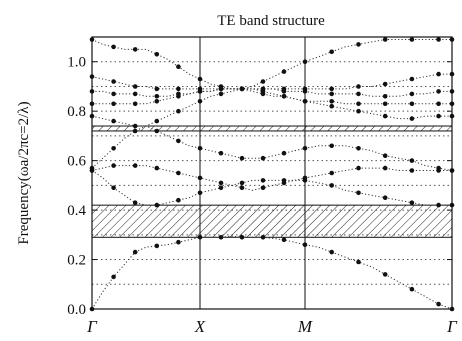 The width and height of the screenshot is (462, 341). What do you see at coordinates (305, 326) in the screenshot?
I see `x-tick-label: M` at bounding box center [305, 326].